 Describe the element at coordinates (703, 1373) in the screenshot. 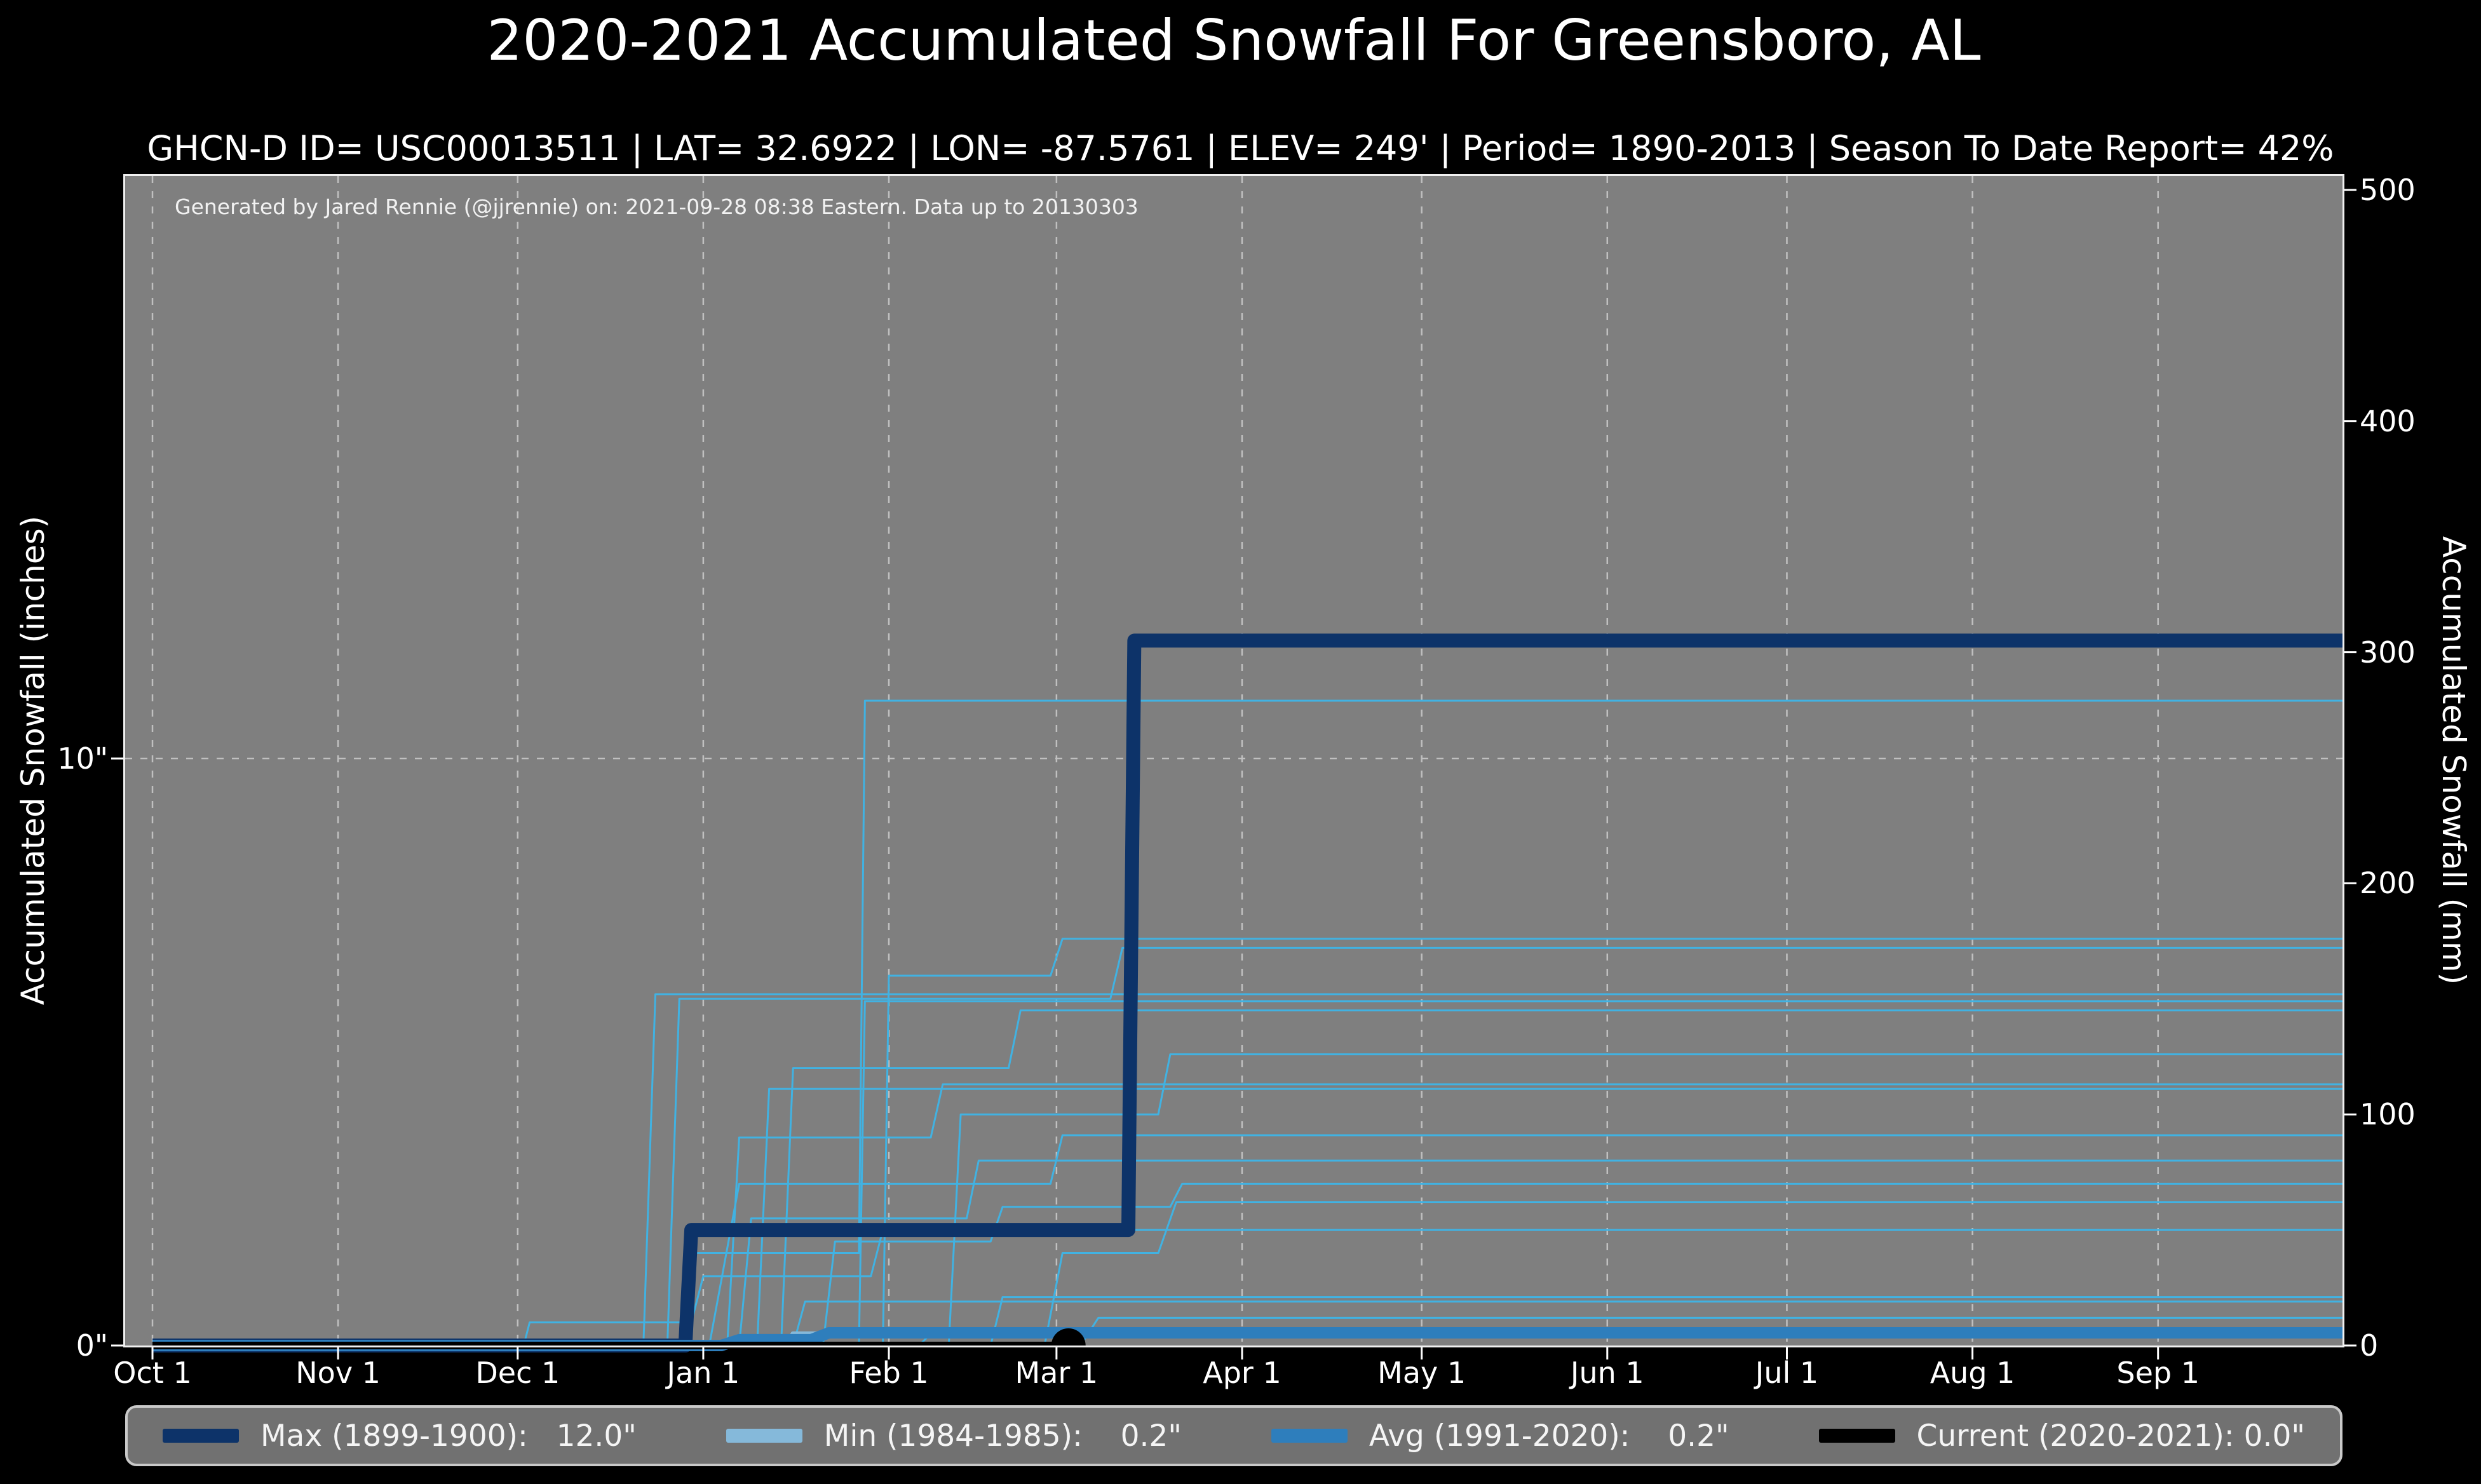

I see `x-tick-label-jan1: Jan 1` at that location.